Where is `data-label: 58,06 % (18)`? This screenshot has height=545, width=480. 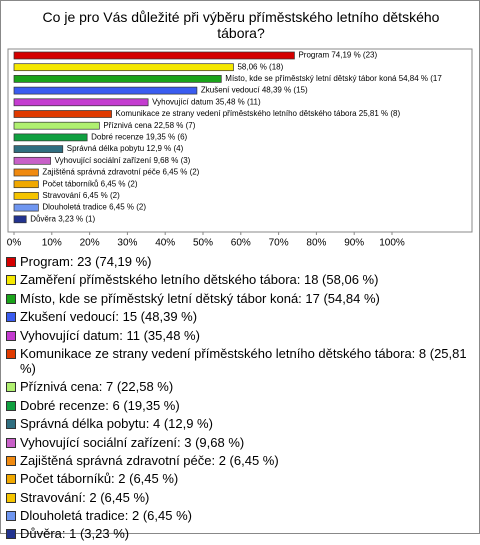
data-label: 58,06 % (18) is located at coordinates (260, 66).